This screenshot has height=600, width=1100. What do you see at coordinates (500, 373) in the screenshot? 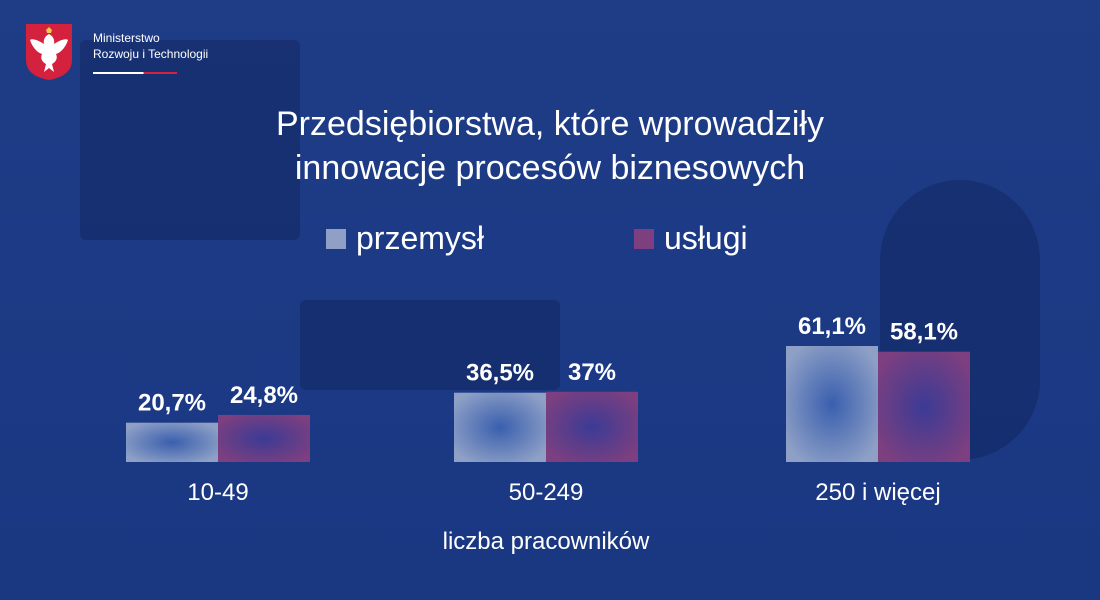
I see `value-label-przemysl-2: 36,5%` at bounding box center [500, 373].